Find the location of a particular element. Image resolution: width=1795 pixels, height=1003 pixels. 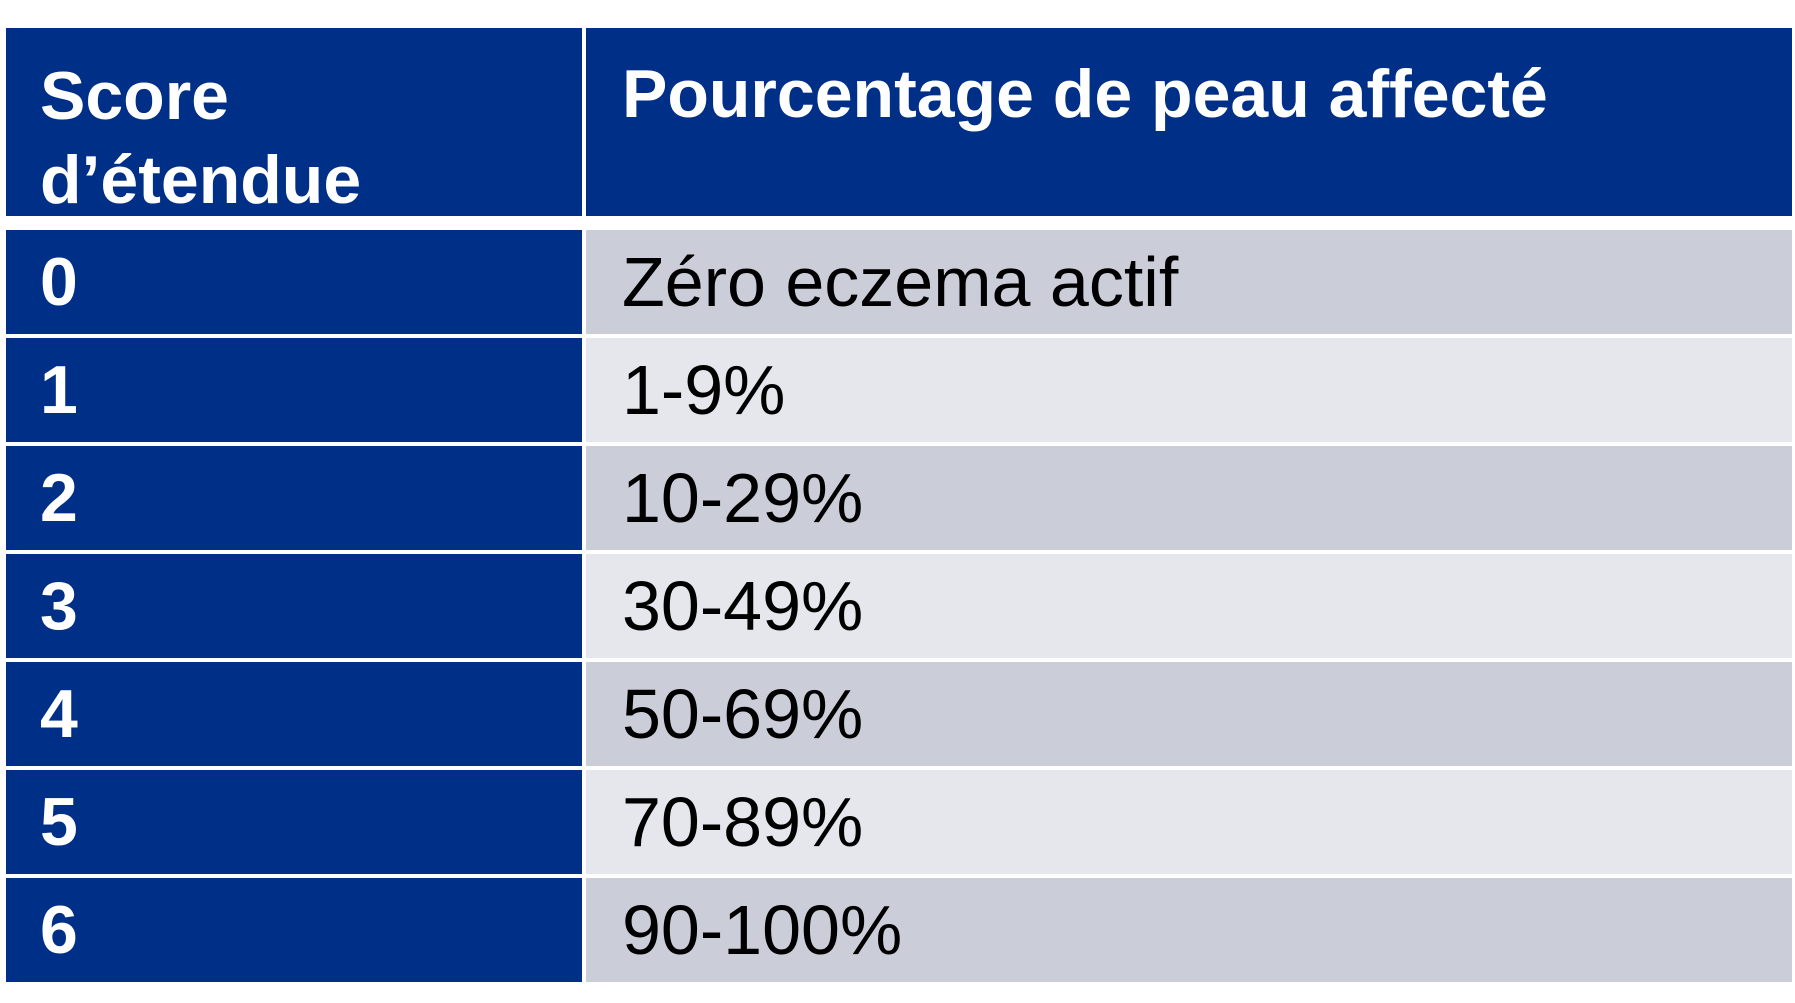

percentage-cell: 90-100% is located at coordinates (1189, 930).